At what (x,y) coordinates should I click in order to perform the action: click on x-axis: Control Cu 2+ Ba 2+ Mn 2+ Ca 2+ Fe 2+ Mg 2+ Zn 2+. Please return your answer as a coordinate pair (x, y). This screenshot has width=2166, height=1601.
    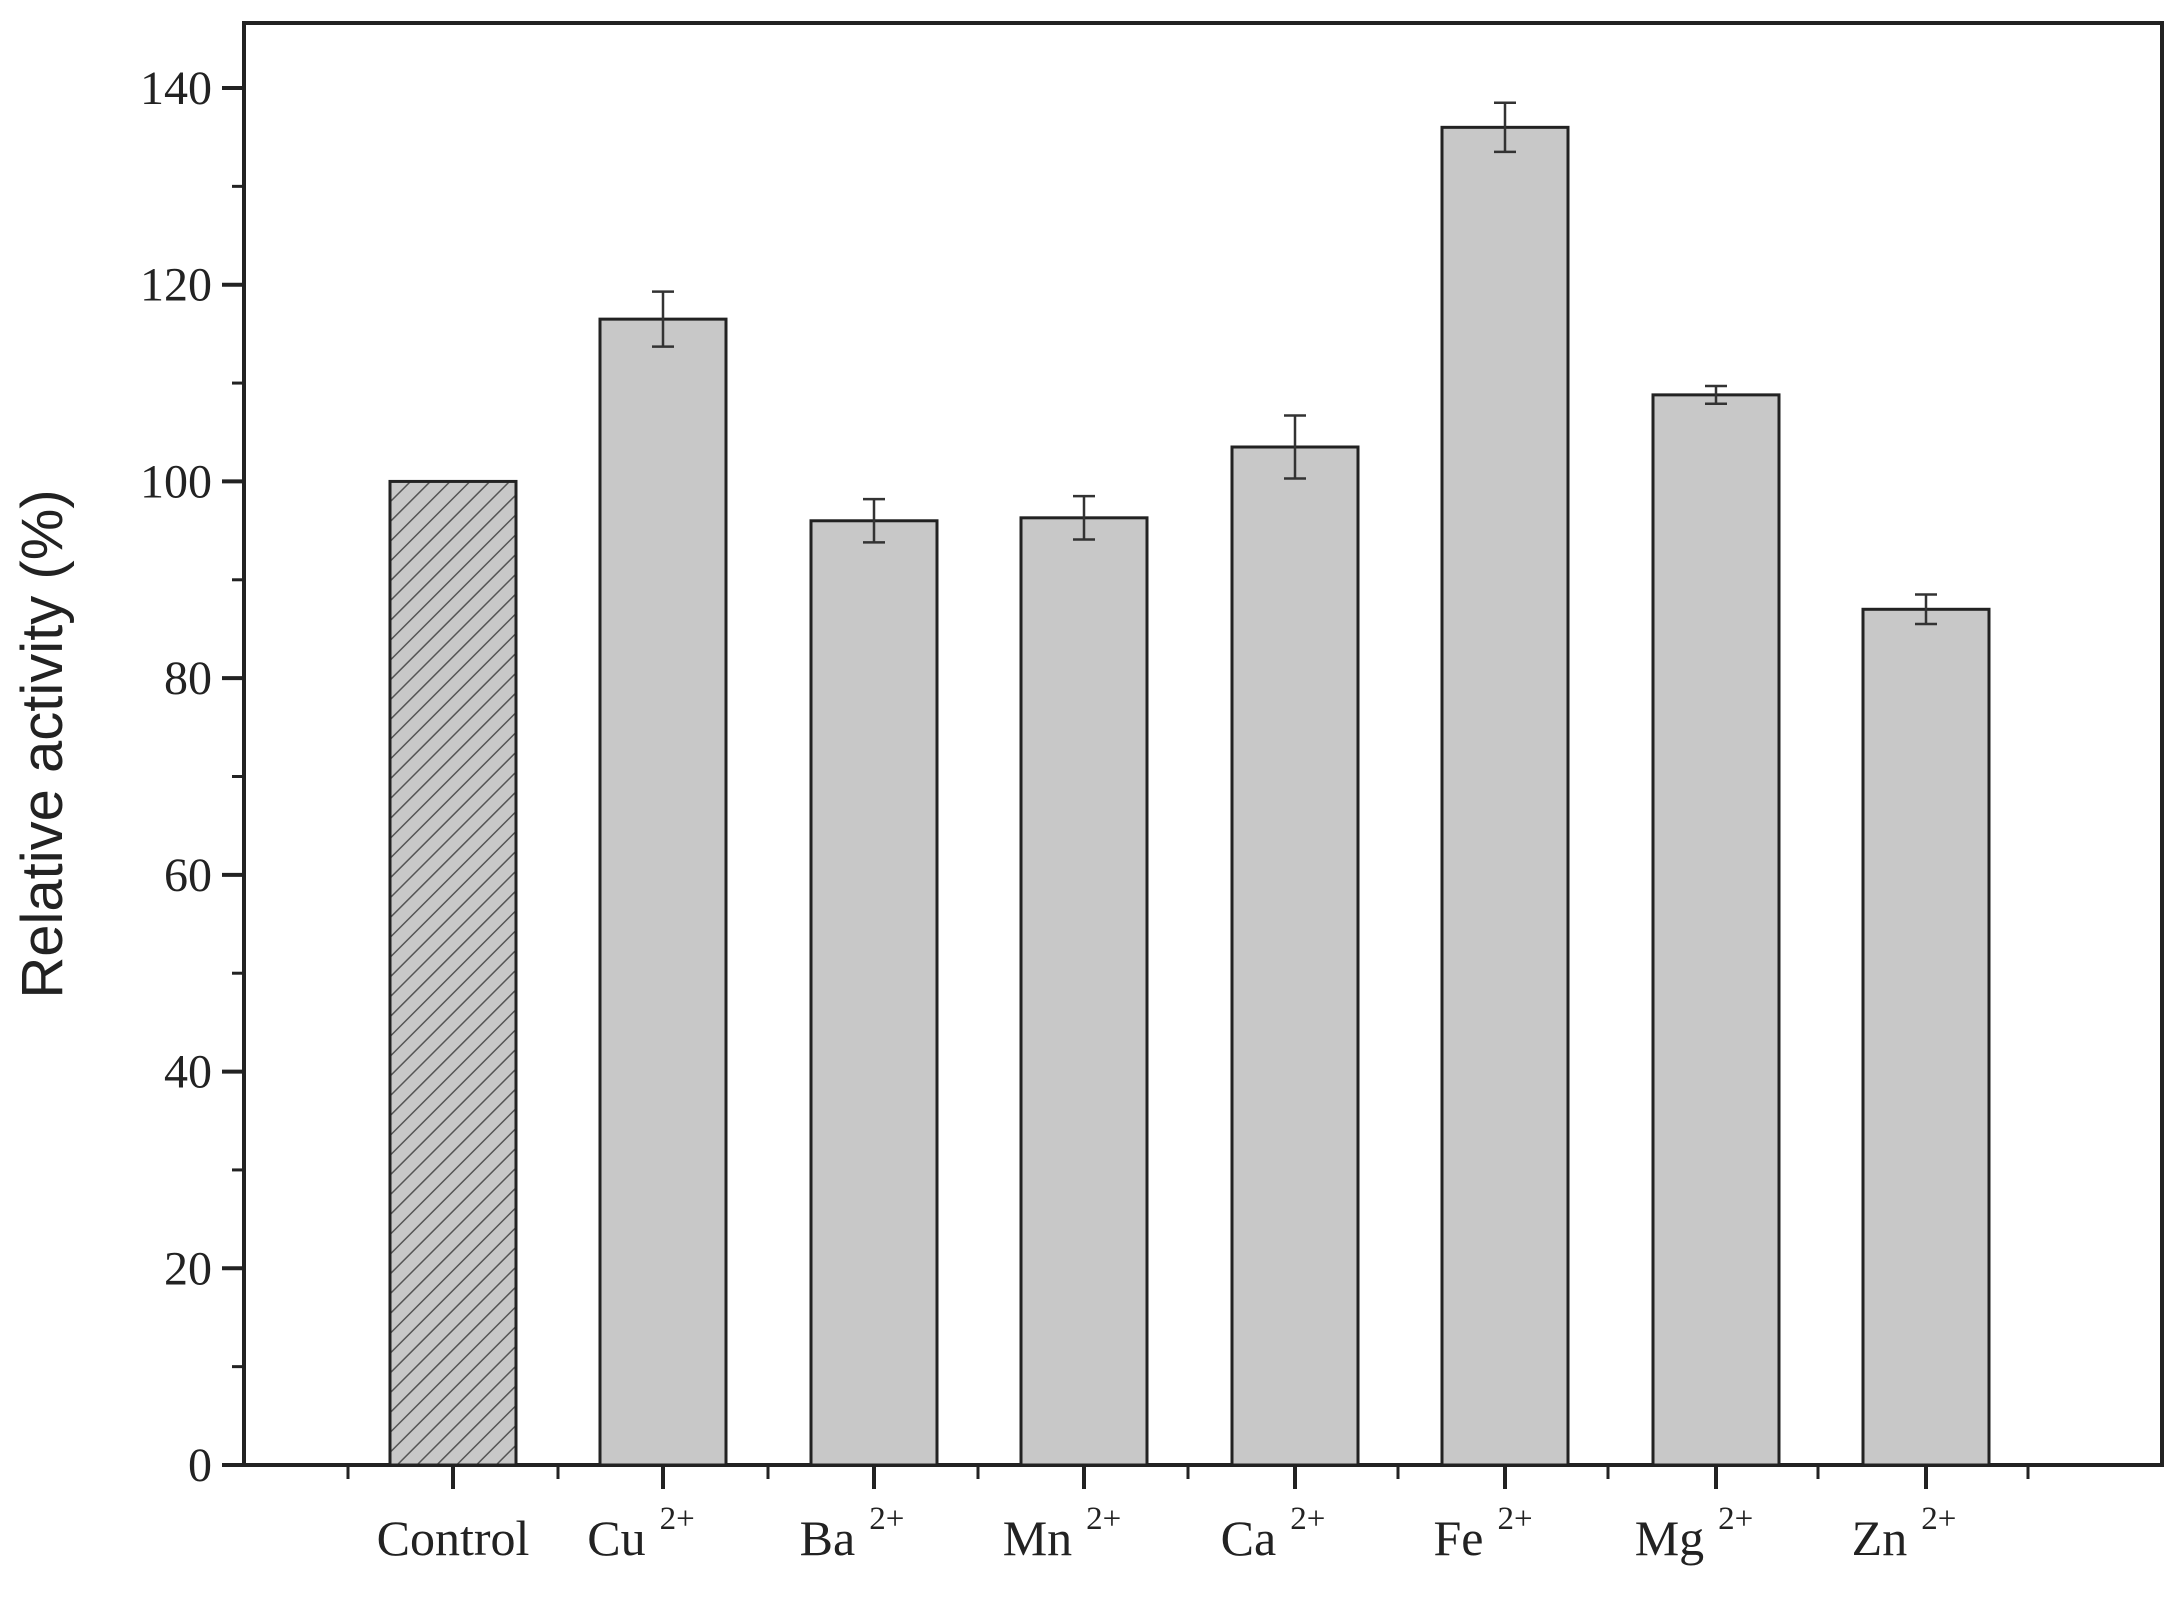
    Looking at the image, I should click on (1188, 1515).